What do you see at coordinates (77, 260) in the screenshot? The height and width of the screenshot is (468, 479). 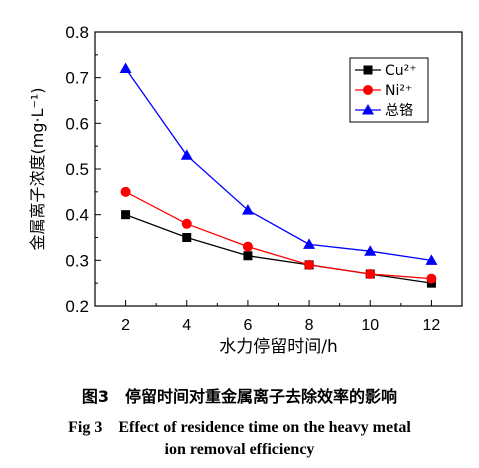 I see `y-tick-label: 0.3` at bounding box center [77, 260].